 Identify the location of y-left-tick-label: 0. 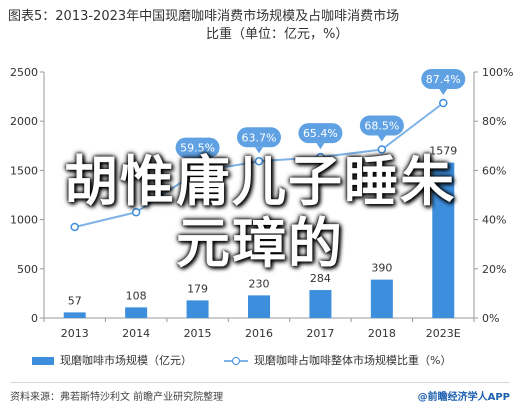
(34, 318).